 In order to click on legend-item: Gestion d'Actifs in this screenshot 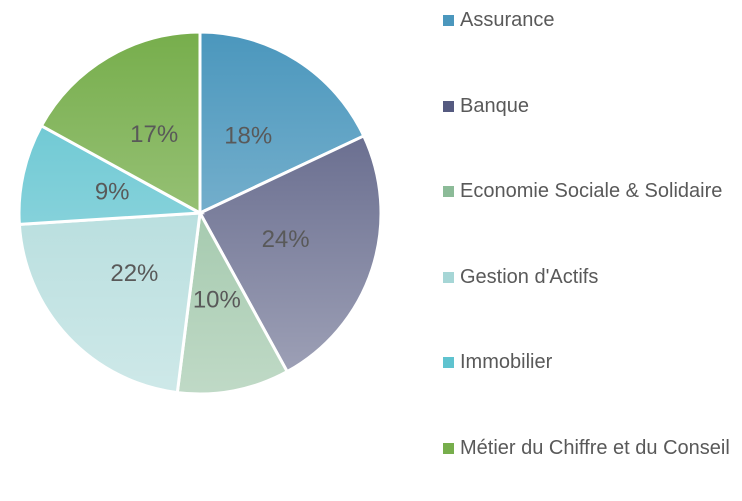, I will do `click(588, 277)`.